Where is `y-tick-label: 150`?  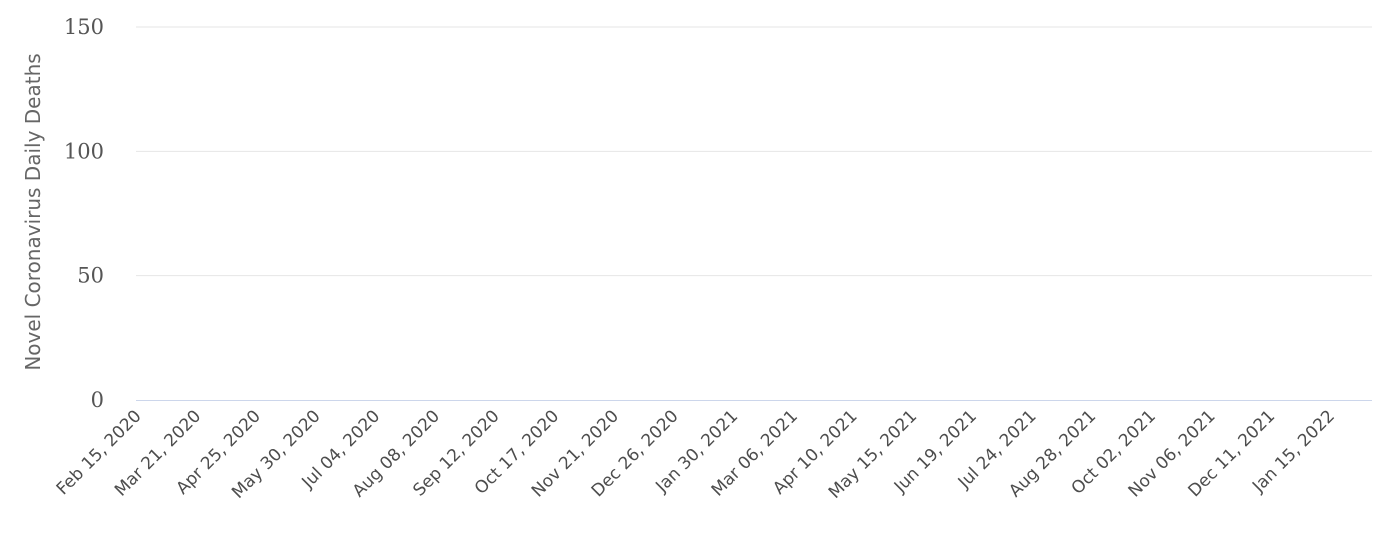
y-tick-label: 150 is located at coordinates (84, 27).